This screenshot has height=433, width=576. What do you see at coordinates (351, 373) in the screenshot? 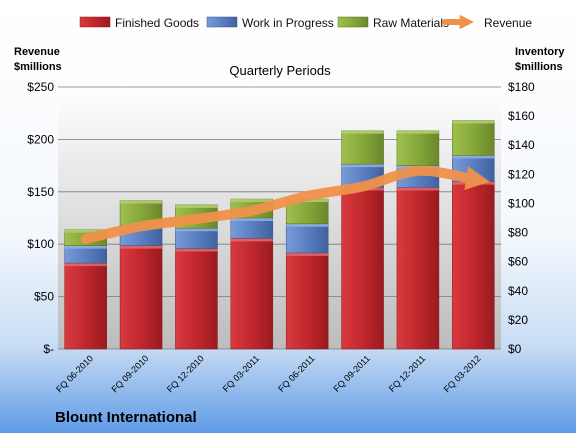
I see `x-tick-label: FQ 09-2011` at bounding box center [351, 373].